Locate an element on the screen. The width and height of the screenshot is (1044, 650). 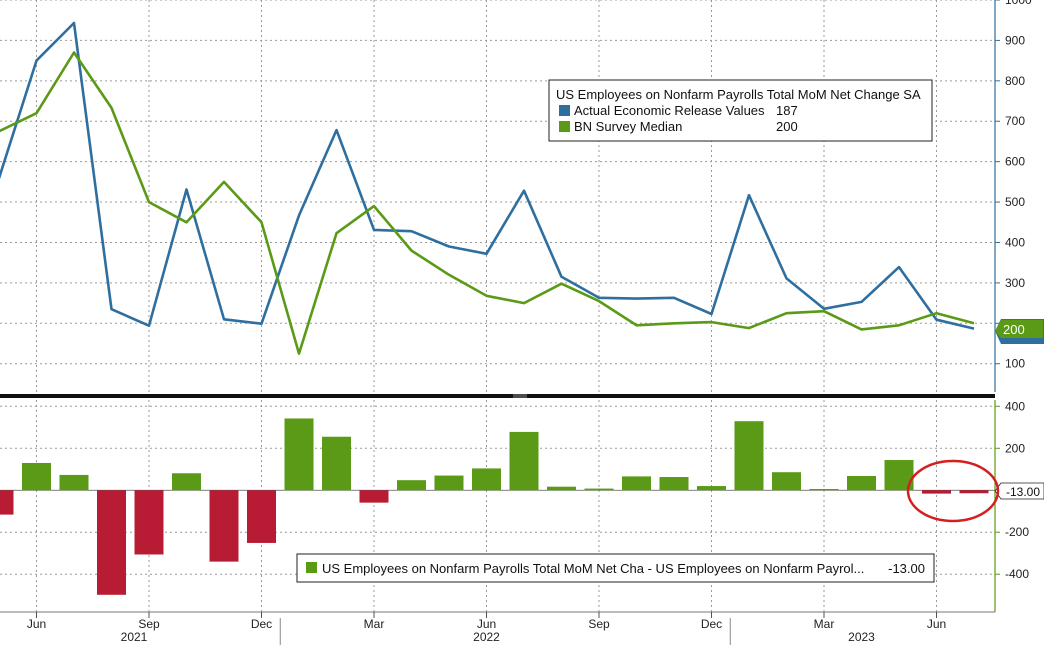
y-tick-label-top: 500 is located at coordinates (1015, 202).